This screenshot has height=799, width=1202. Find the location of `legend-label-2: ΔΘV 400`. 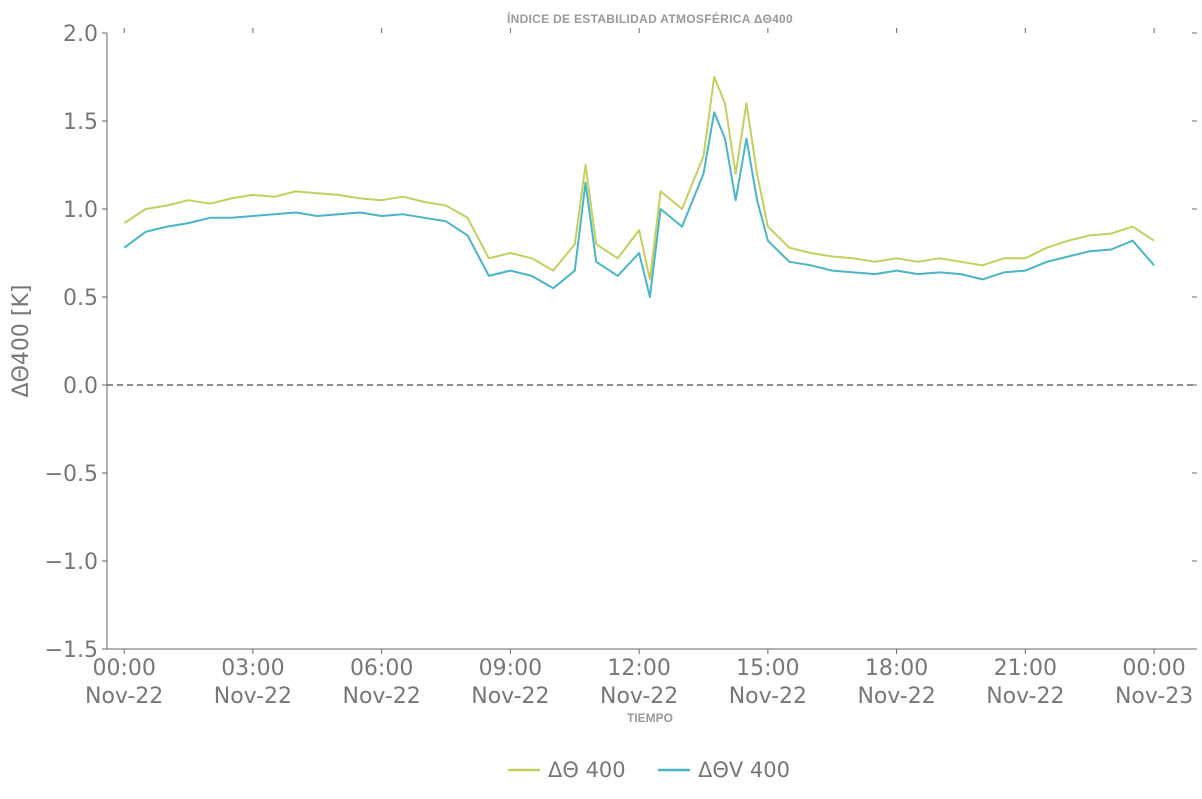

legend-label-2: ΔΘV 400 is located at coordinates (744, 770).